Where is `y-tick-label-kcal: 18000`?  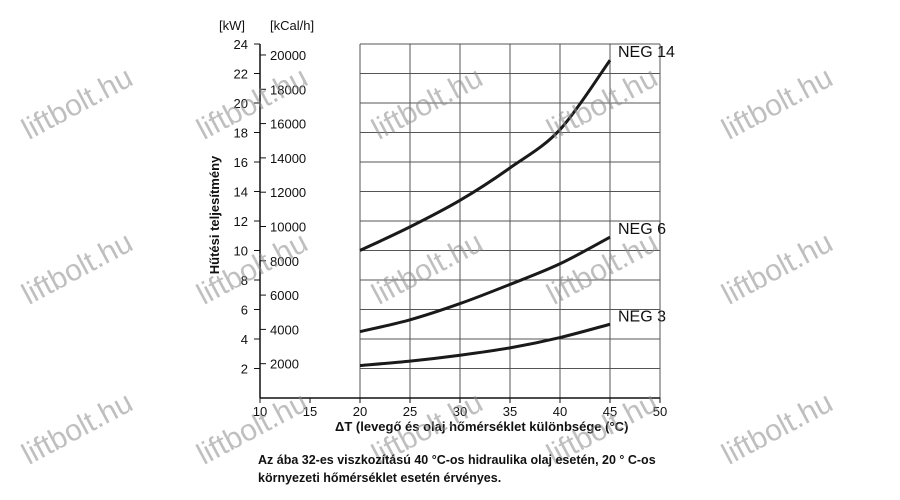 y-tick-label-kcal: 18000 is located at coordinates (288, 89).